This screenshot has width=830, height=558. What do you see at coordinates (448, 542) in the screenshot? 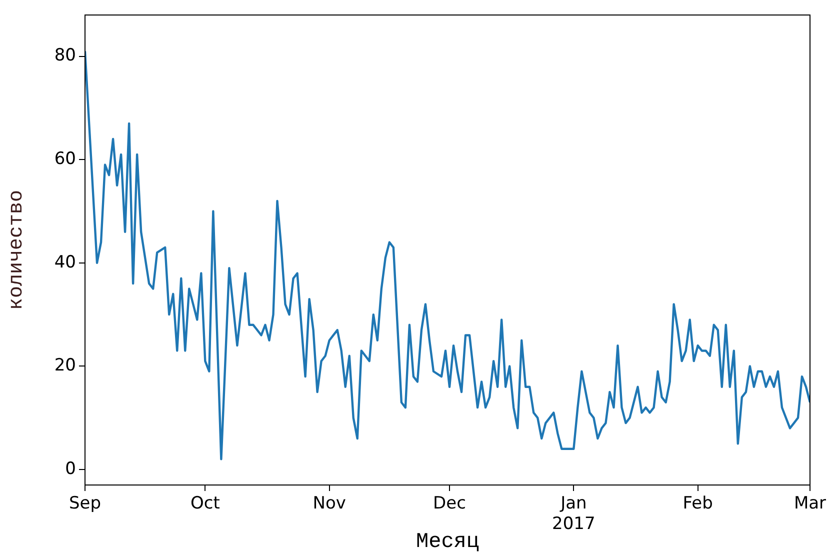
I see `x-axis-title: Месяц` at bounding box center [448, 542].